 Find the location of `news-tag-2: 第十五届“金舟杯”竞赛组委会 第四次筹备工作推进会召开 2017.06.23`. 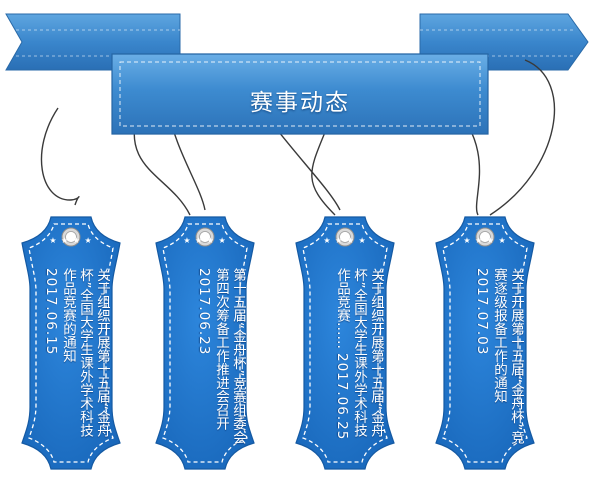

news-tag-2: 第十五届“金舟杯”竞赛组委会 第四次筹备工作推进会召开 2017.06.23 is located at coordinates (211, 358).